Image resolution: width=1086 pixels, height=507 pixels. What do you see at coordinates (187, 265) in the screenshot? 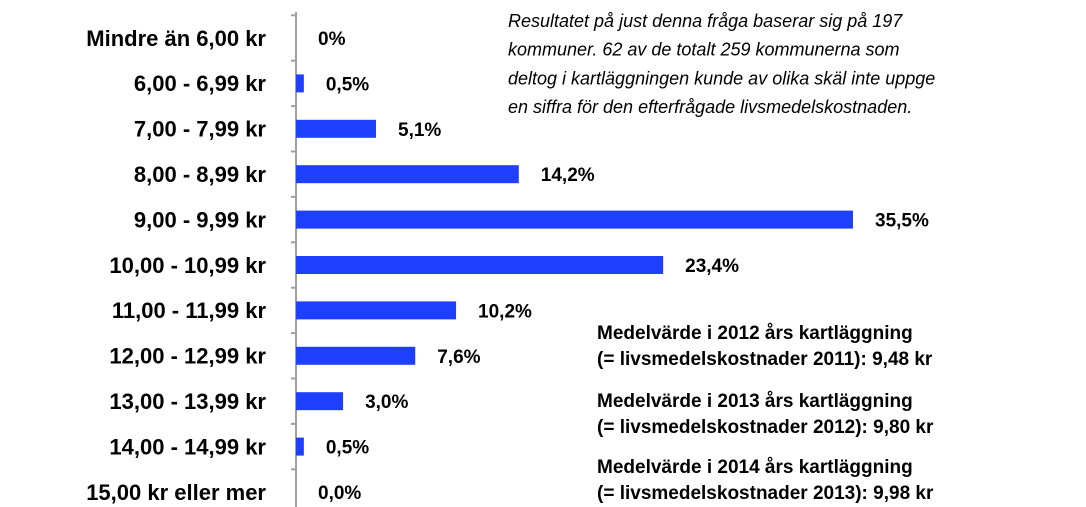
I see `category-label: 10,00 - 10,99 kr` at bounding box center [187, 265].